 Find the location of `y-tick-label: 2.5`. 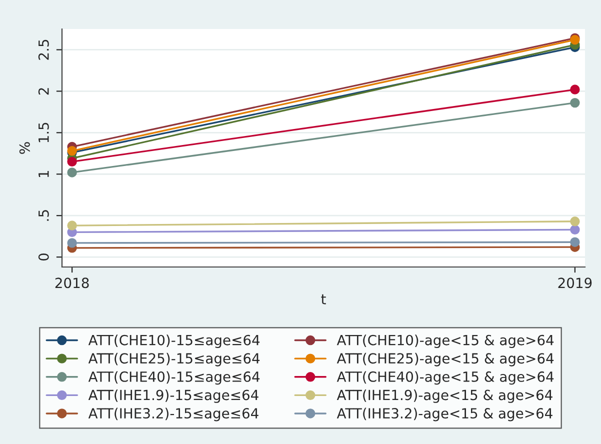

y-tick-label: 2.5 is located at coordinates (43, 50).